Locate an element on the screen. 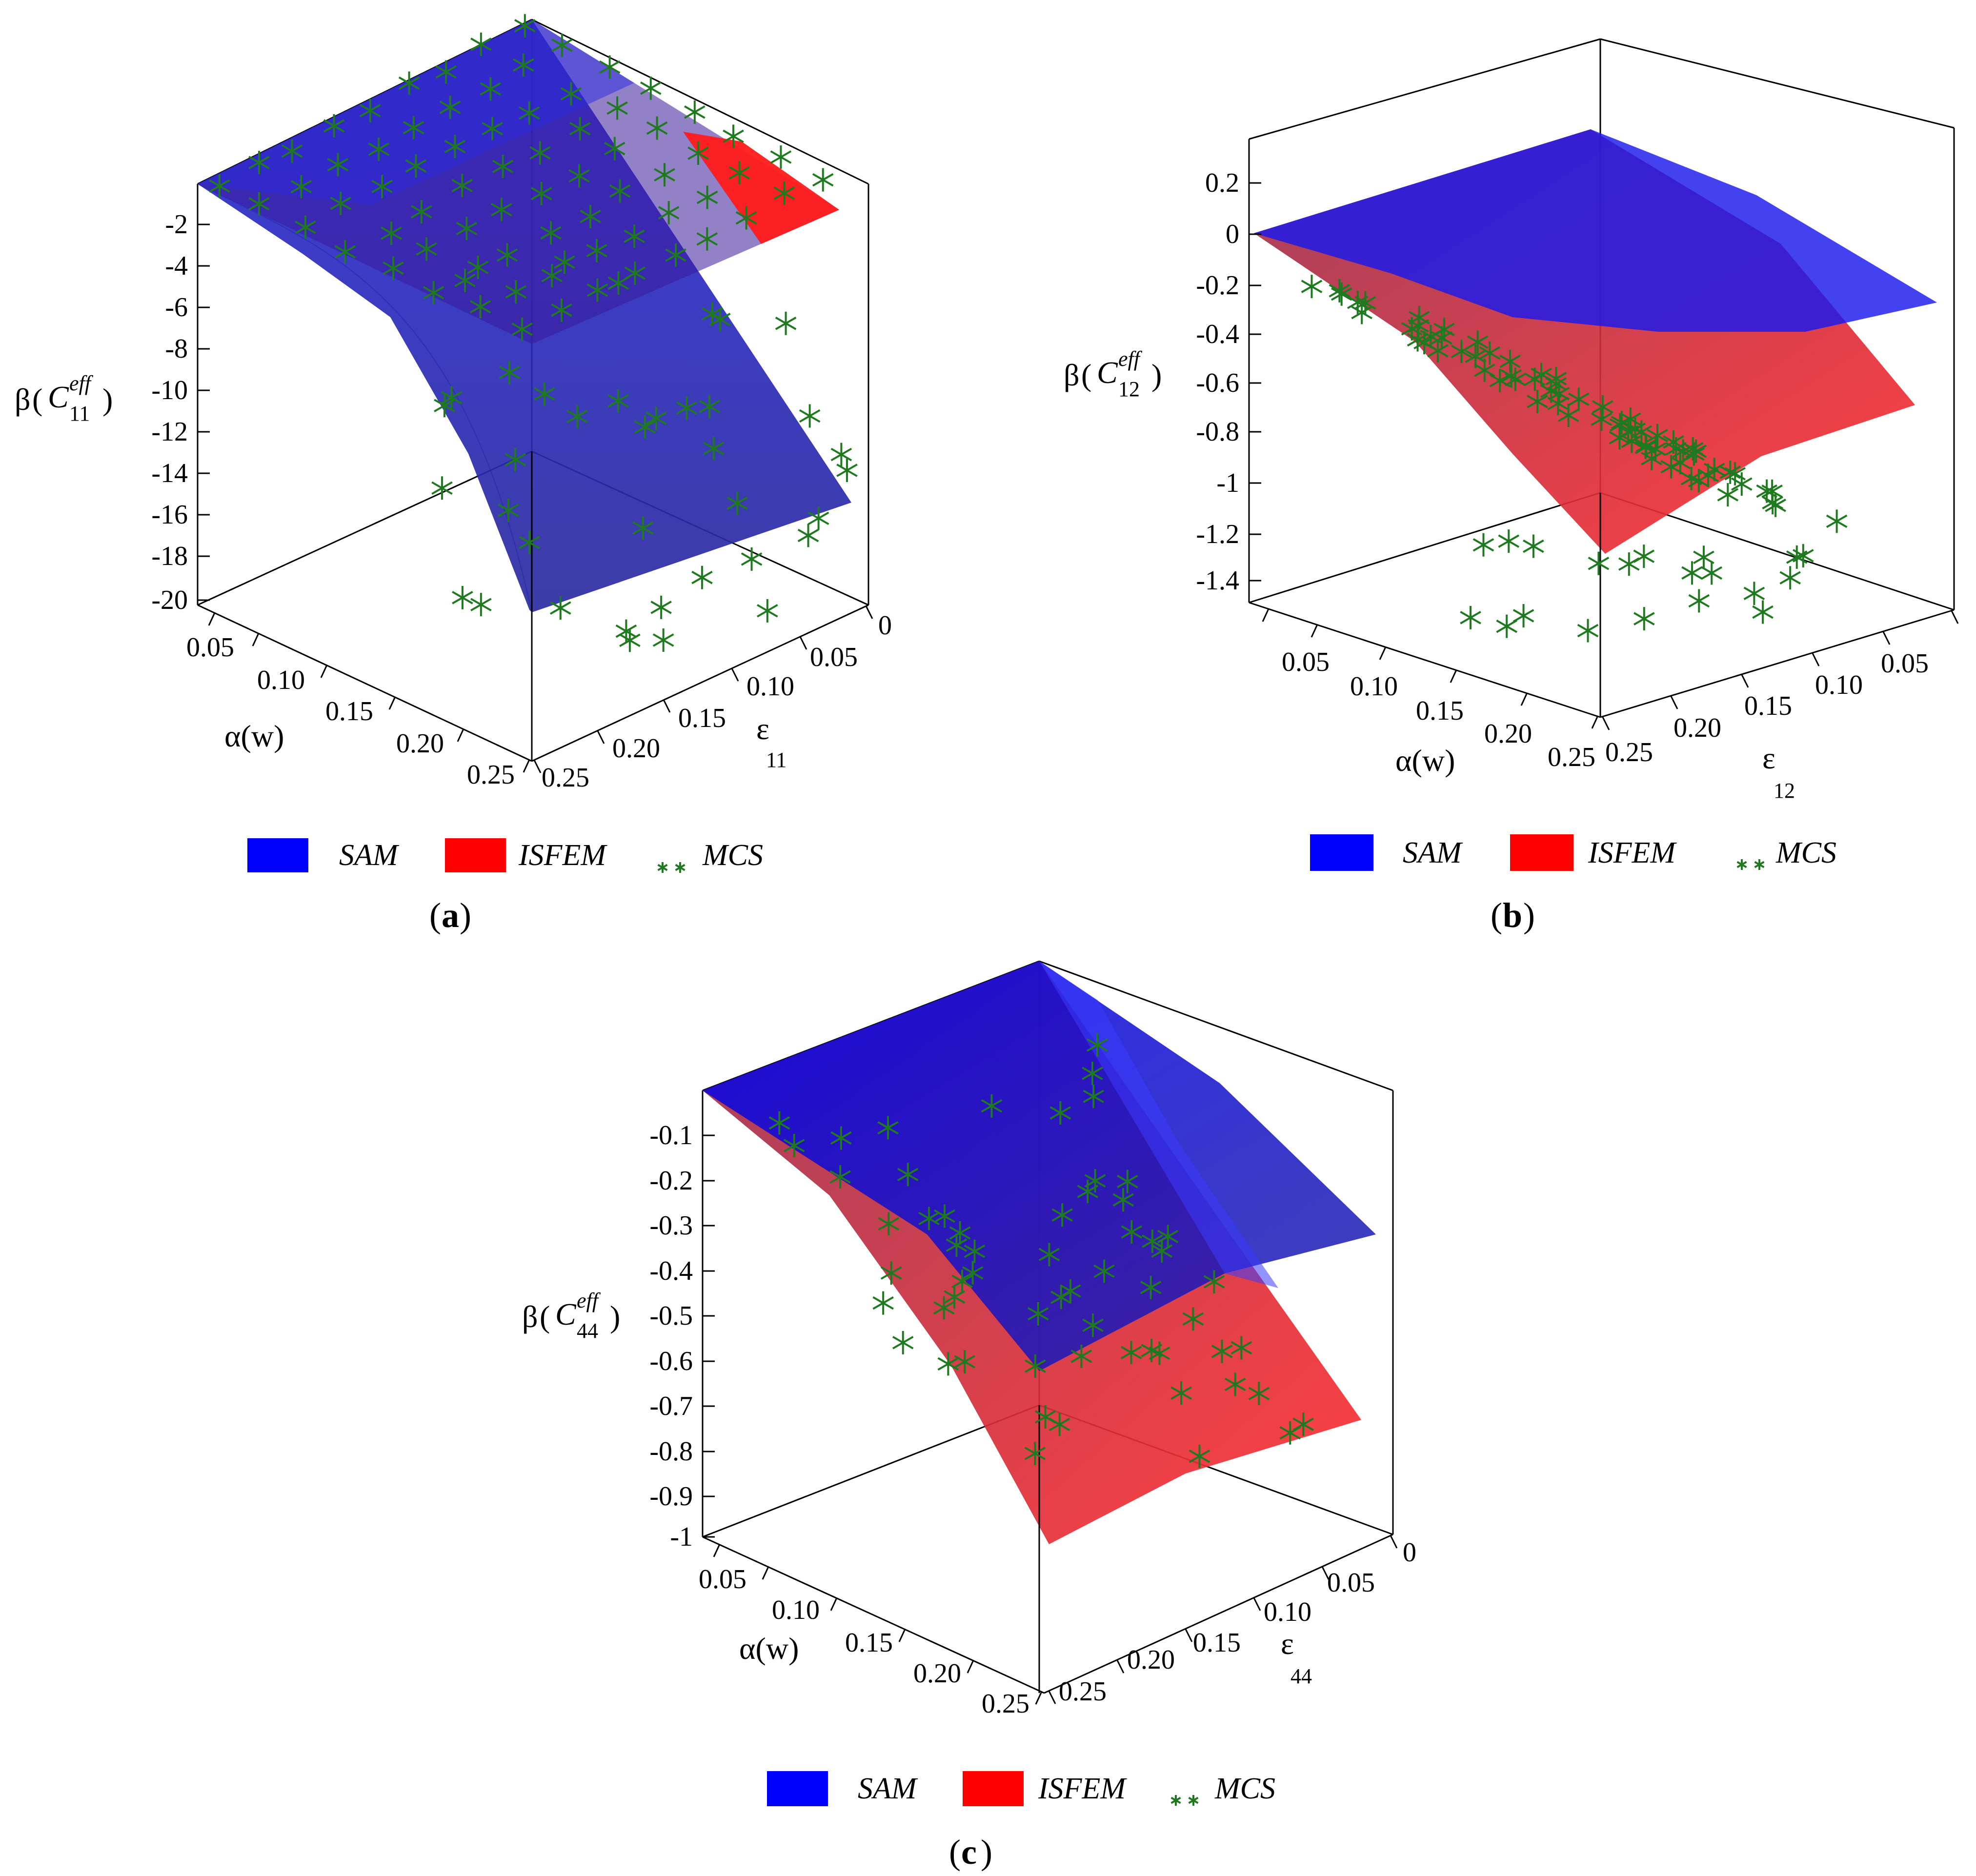 This screenshot has height=1876, width=1976. x-tick: 0.15 is located at coordinates (1440, 711).